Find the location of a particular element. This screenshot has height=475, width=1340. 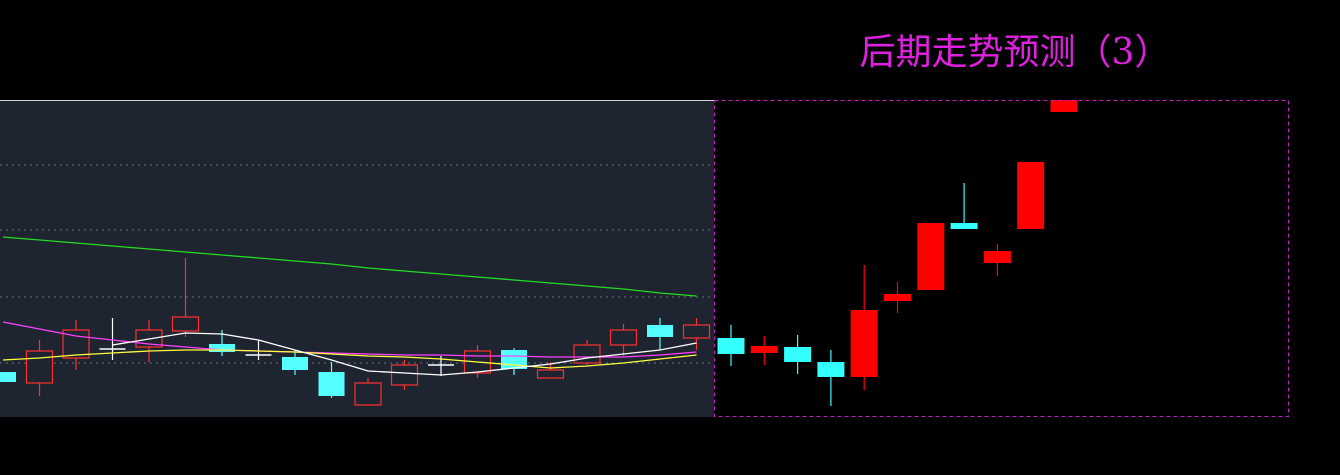

chart-title: 后期走势预测（3） is located at coordinates (1015, 52).